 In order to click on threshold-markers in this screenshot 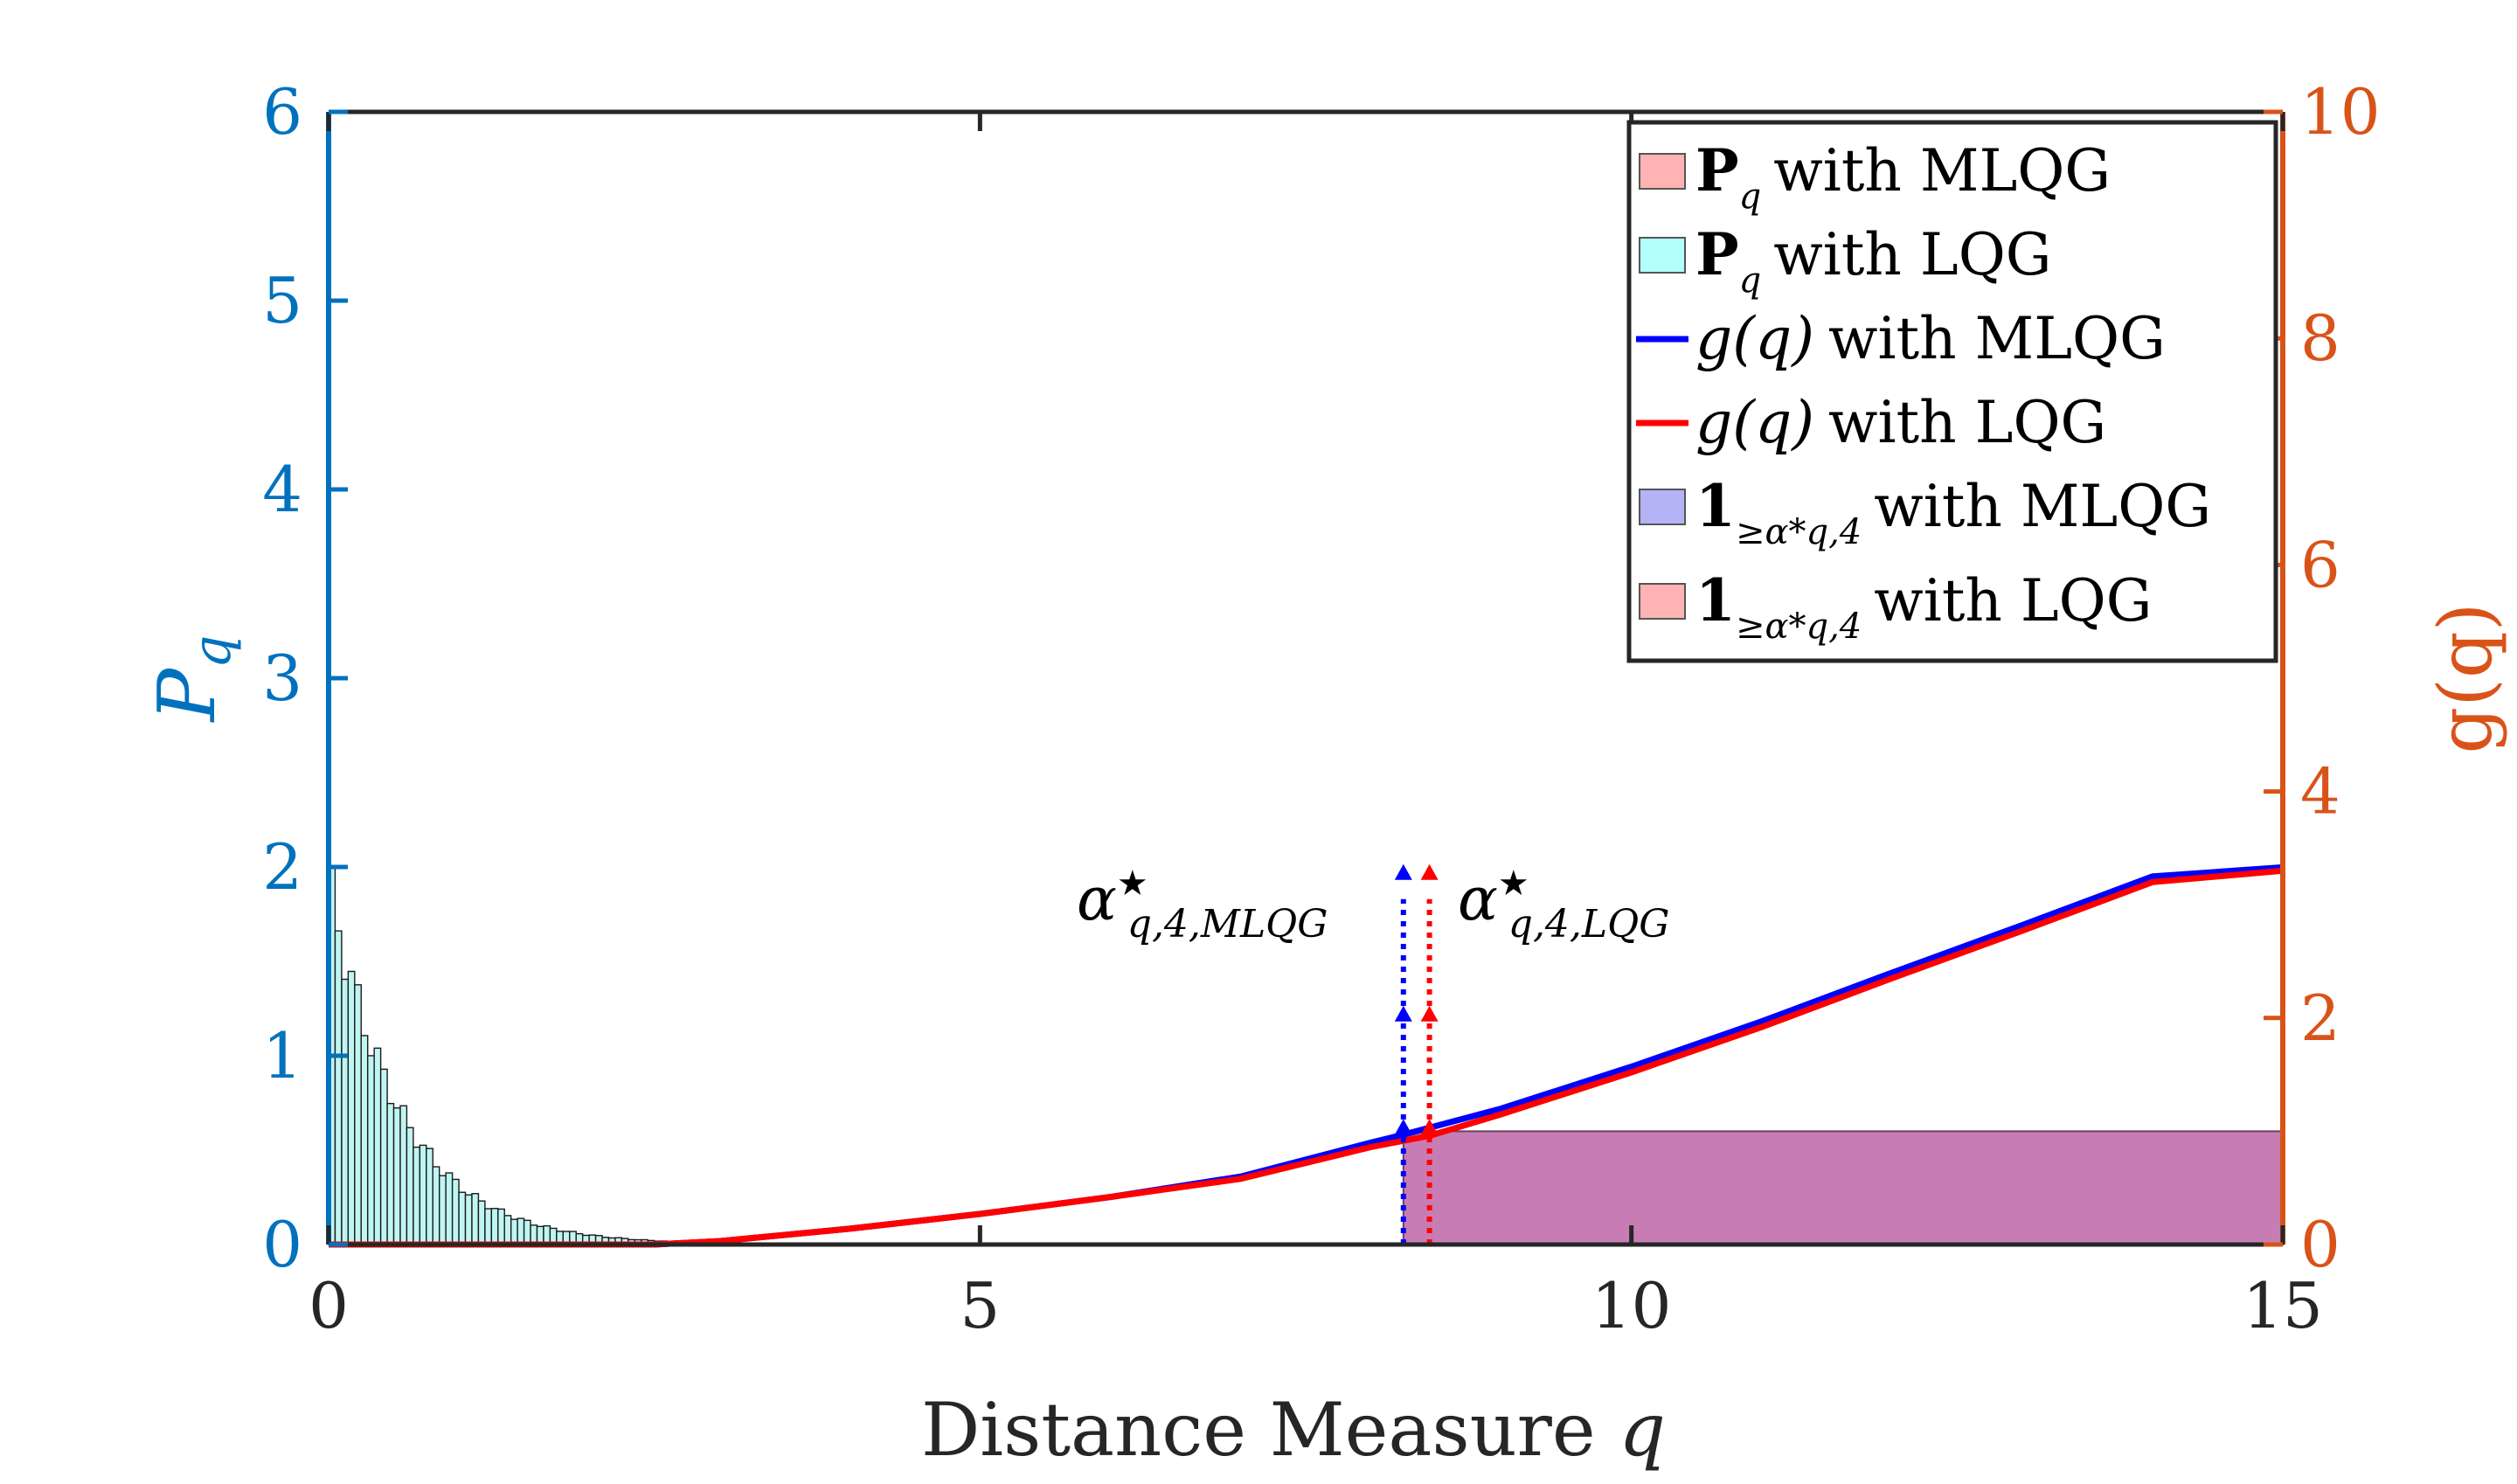, I will do `click(1416, 1054)`.